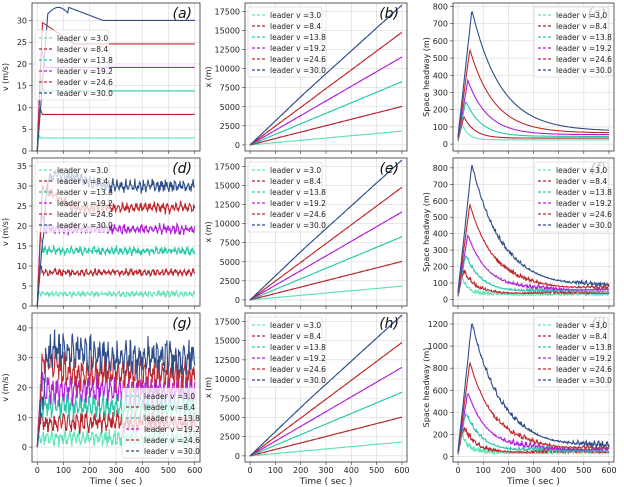 This screenshot has height=487, width=624. What do you see at coordinates (230, 262) in the screenshot?
I see `y-tick-label: 5000` at bounding box center [230, 262].